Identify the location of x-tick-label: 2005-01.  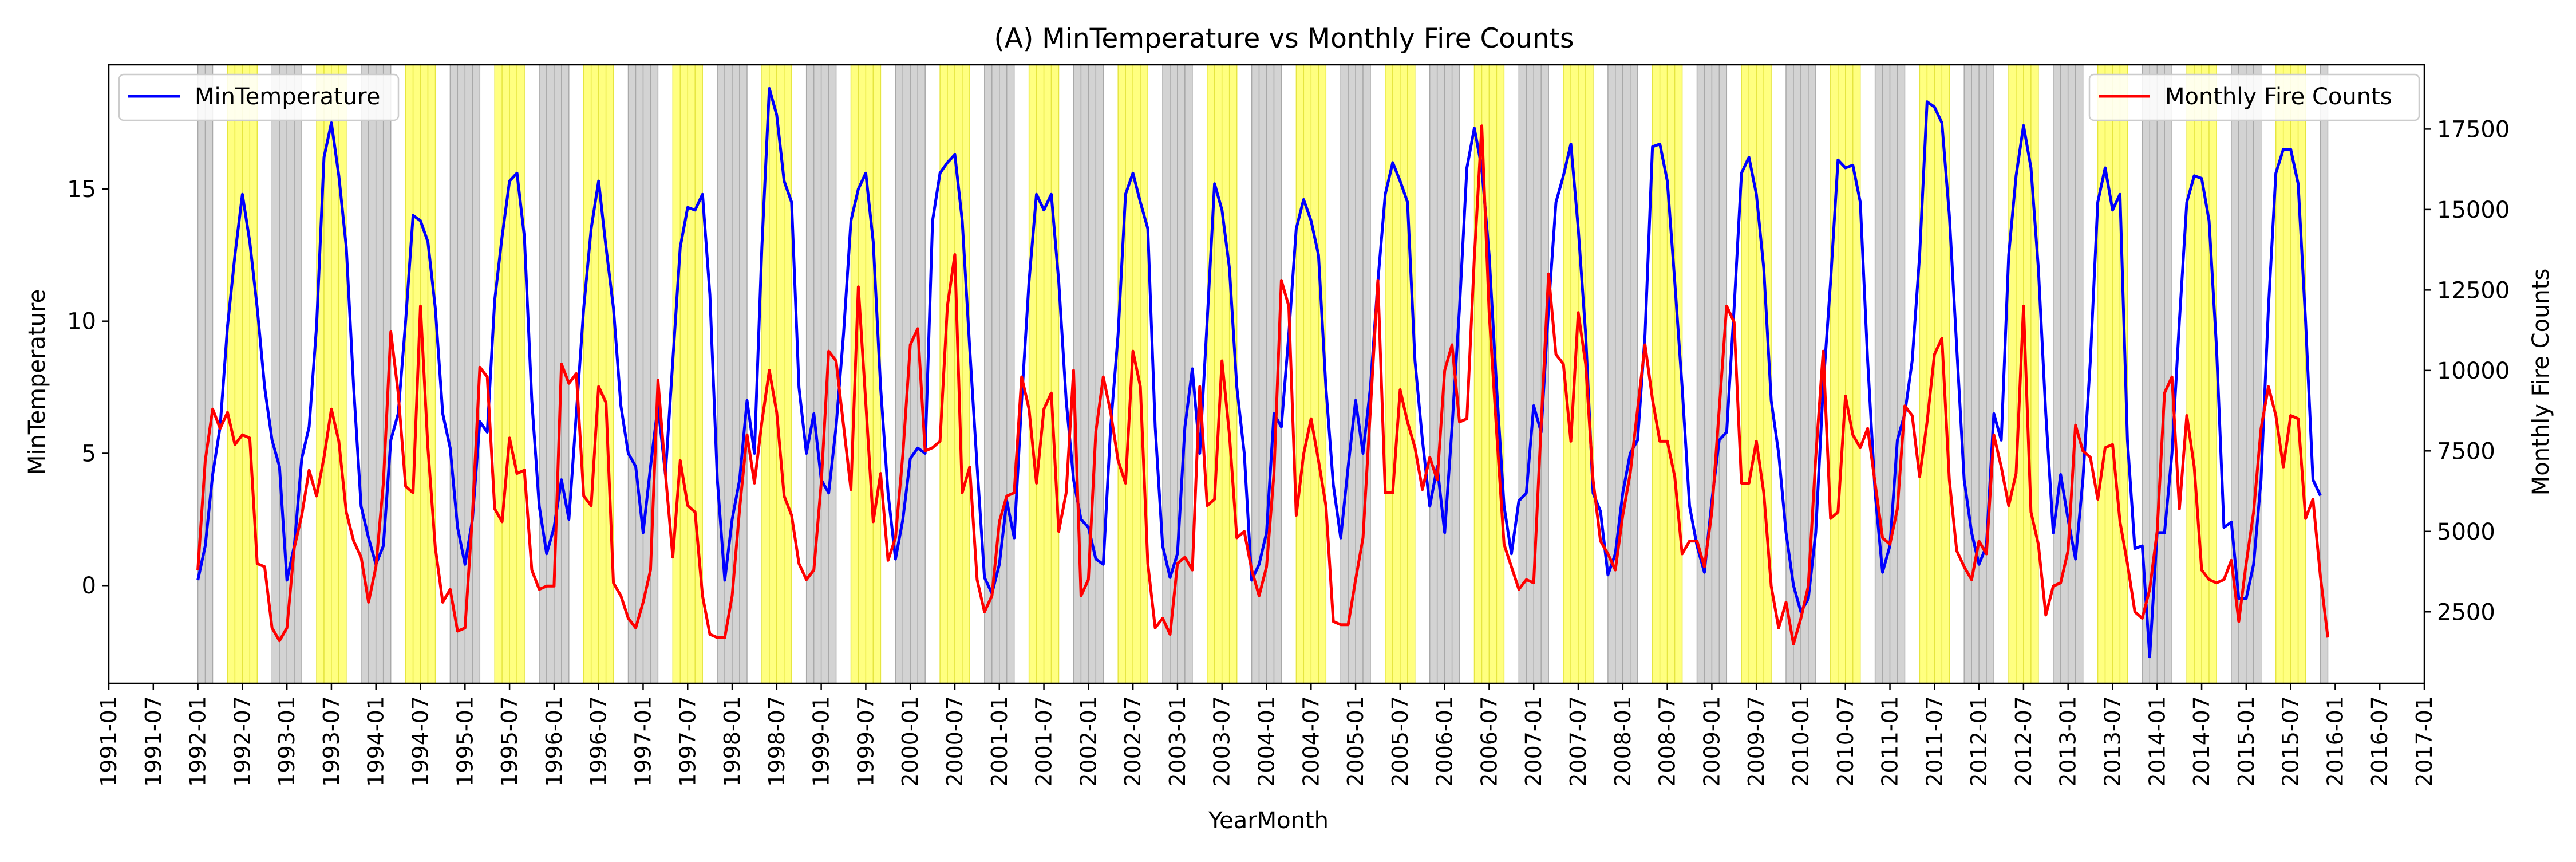
(1355, 742).